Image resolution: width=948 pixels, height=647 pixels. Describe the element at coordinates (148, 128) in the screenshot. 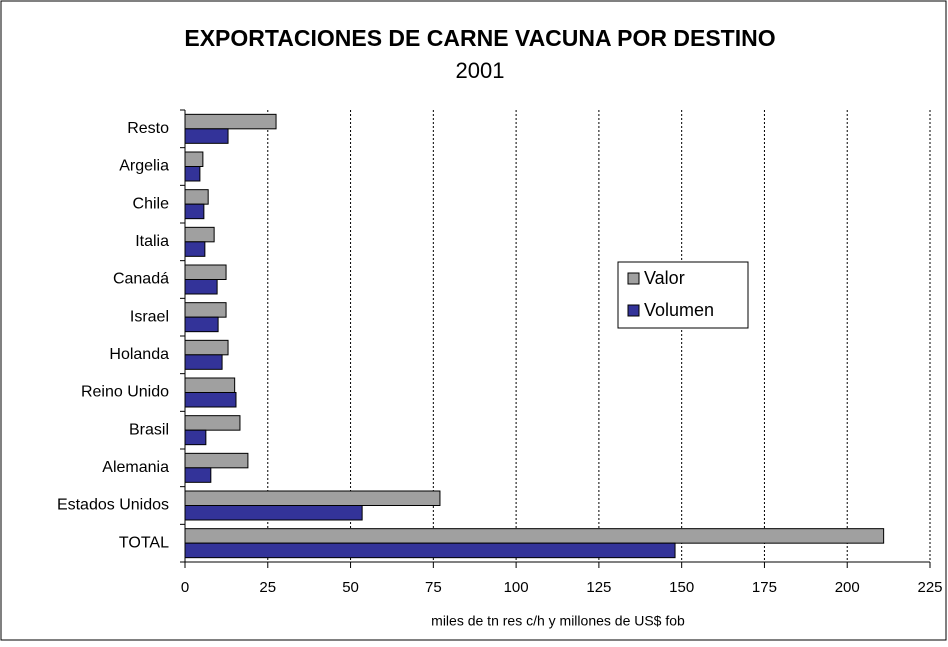

I see `y-tick-label: Resto` at that location.